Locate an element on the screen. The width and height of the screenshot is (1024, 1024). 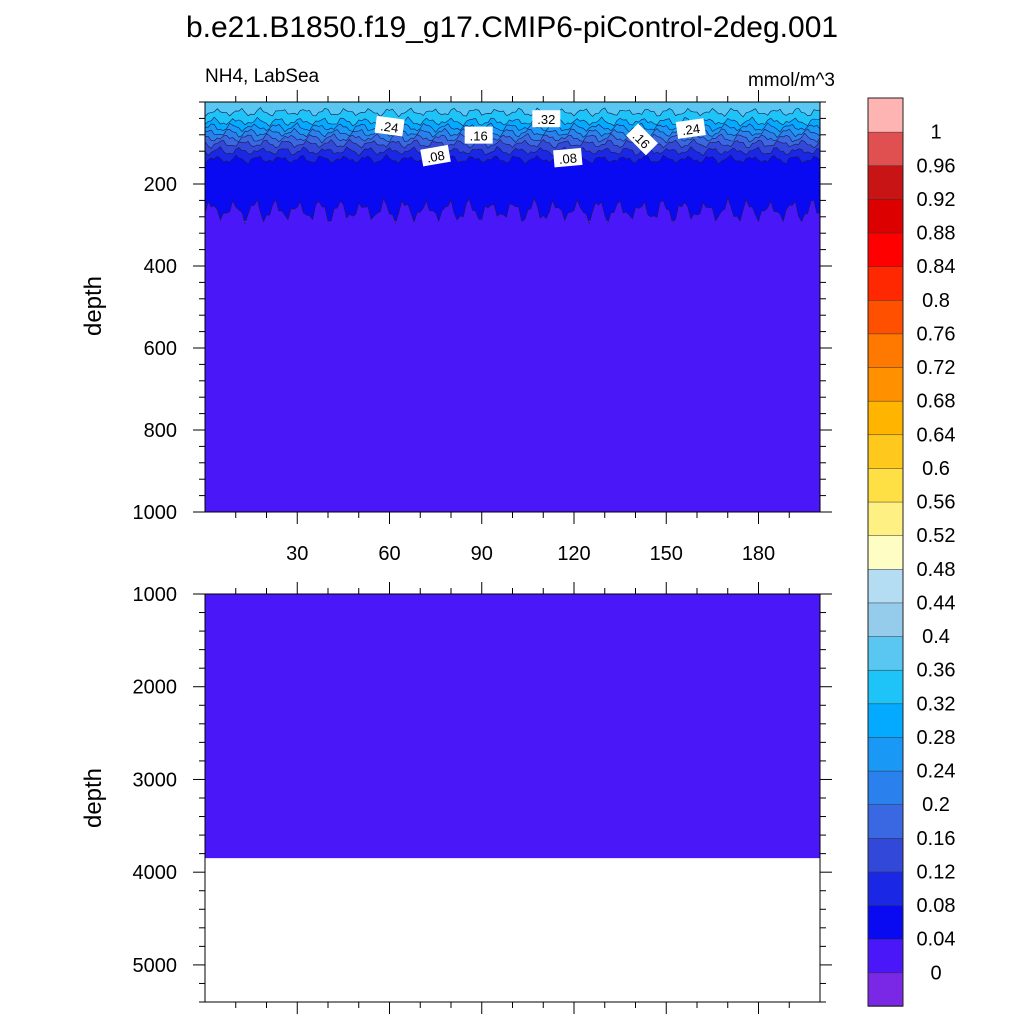
contour-label-2: .32 is located at coordinates (546, 119).